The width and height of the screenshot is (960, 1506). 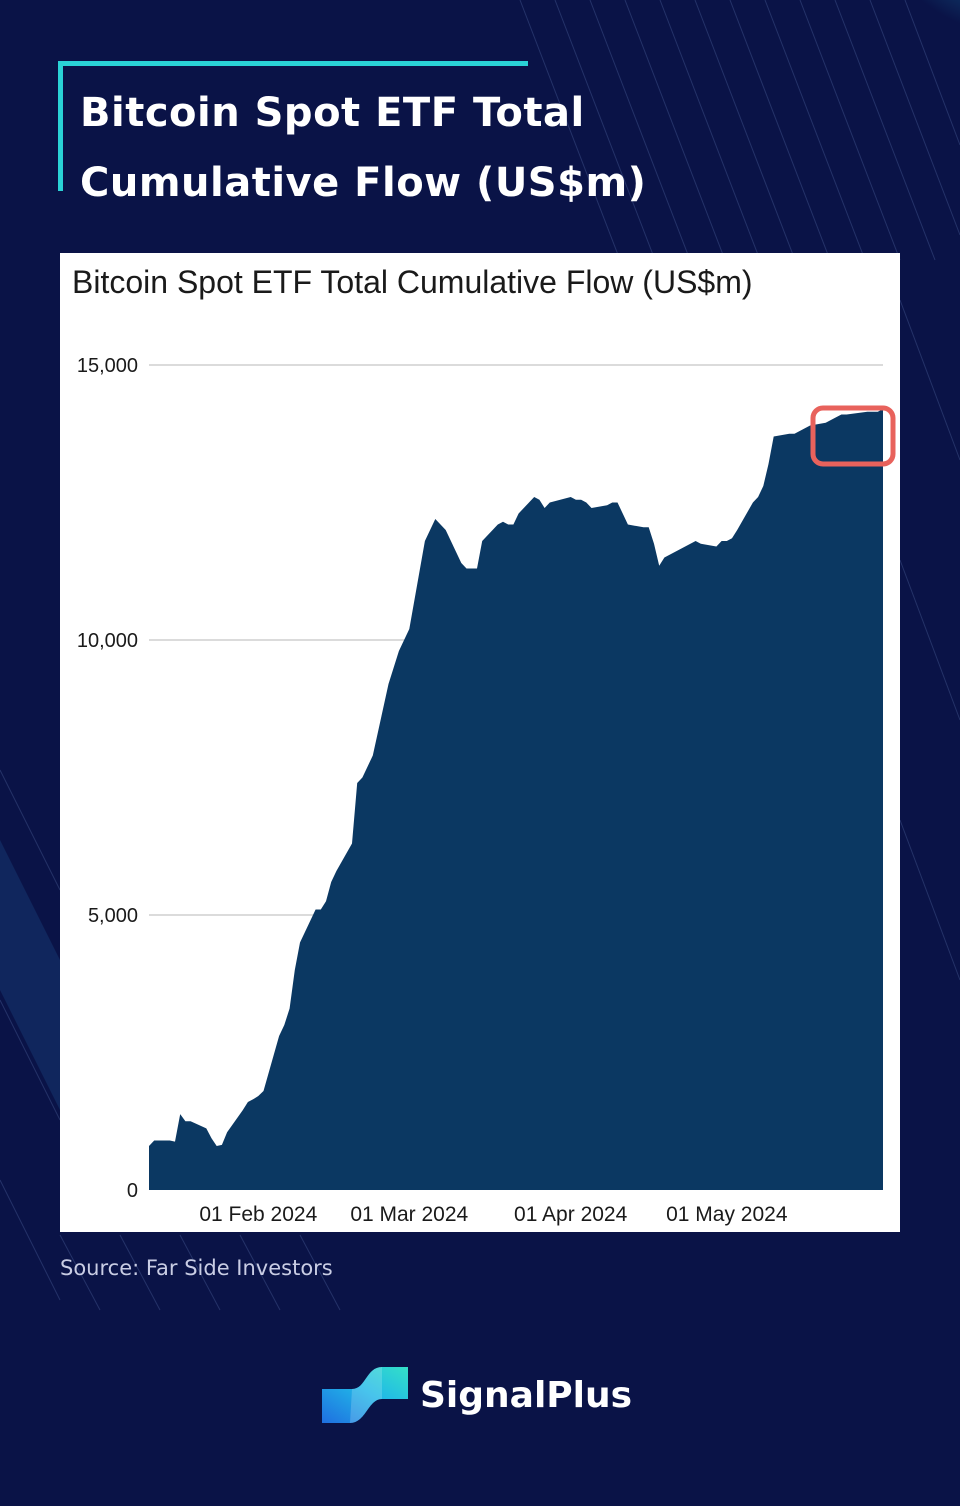 I want to click on latest-value-highlight-box, so click(x=853, y=436).